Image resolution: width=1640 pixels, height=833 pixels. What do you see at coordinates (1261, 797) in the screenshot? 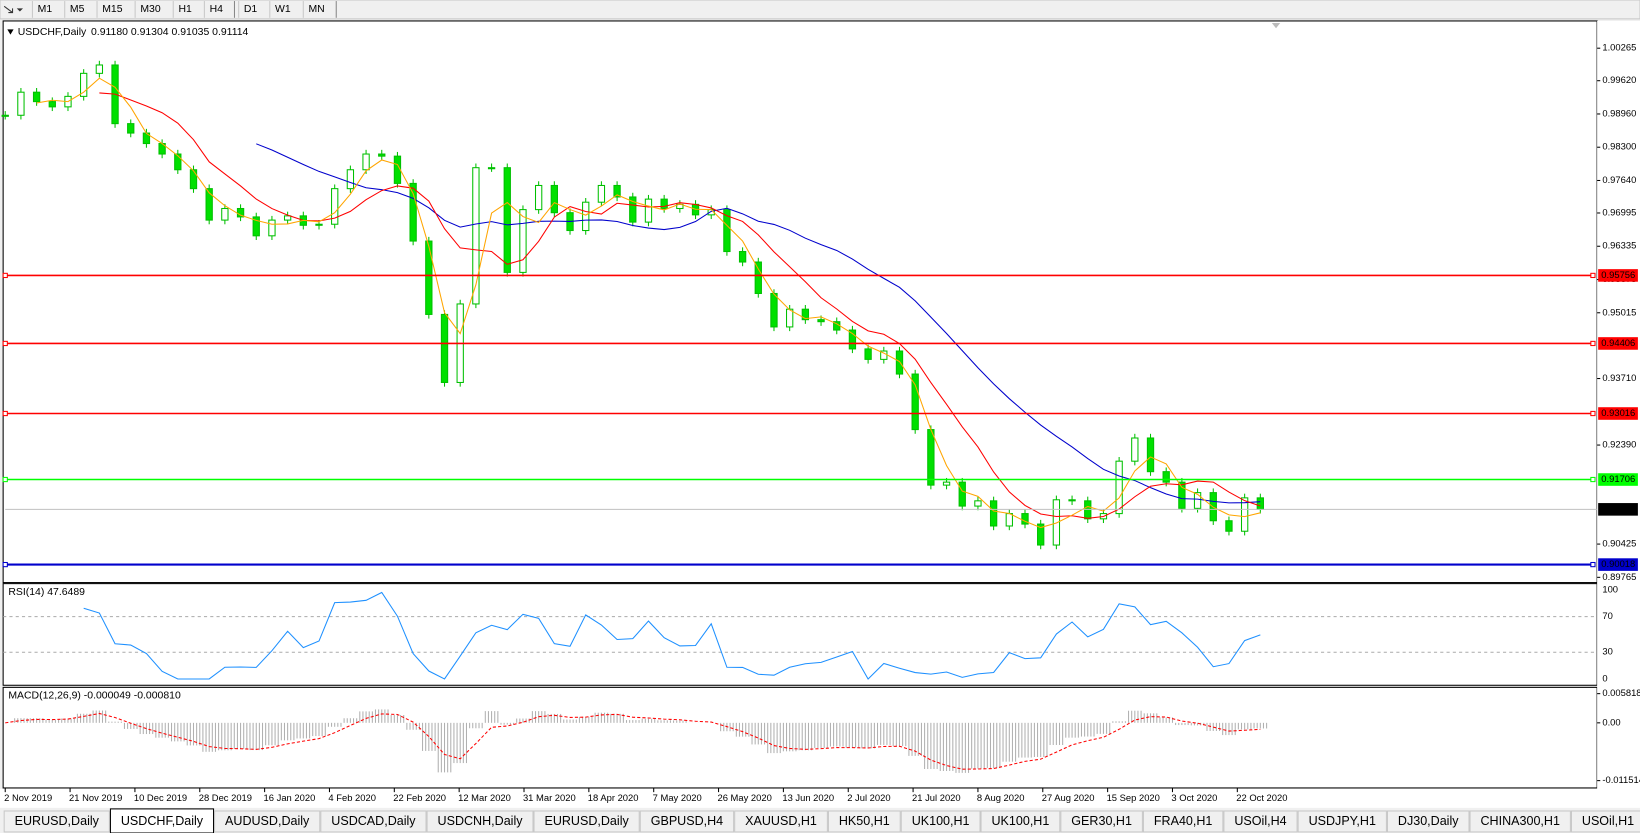
I see `date-label: 22 Oct 2020` at bounding box center [1261, 797].